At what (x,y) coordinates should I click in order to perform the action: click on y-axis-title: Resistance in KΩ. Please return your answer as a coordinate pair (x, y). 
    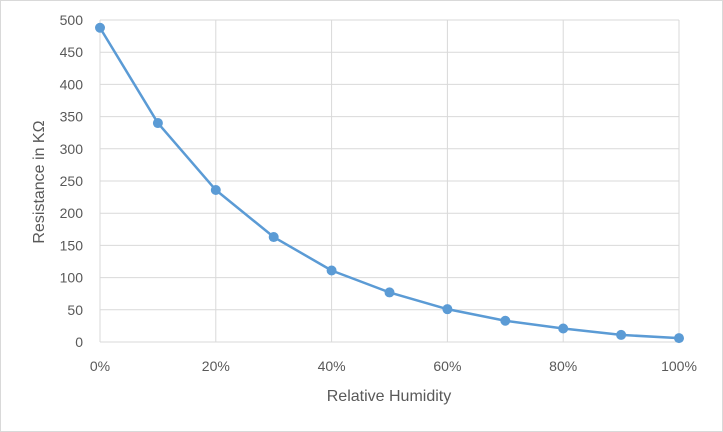
    Looking at the image, I should click on (39, 181).